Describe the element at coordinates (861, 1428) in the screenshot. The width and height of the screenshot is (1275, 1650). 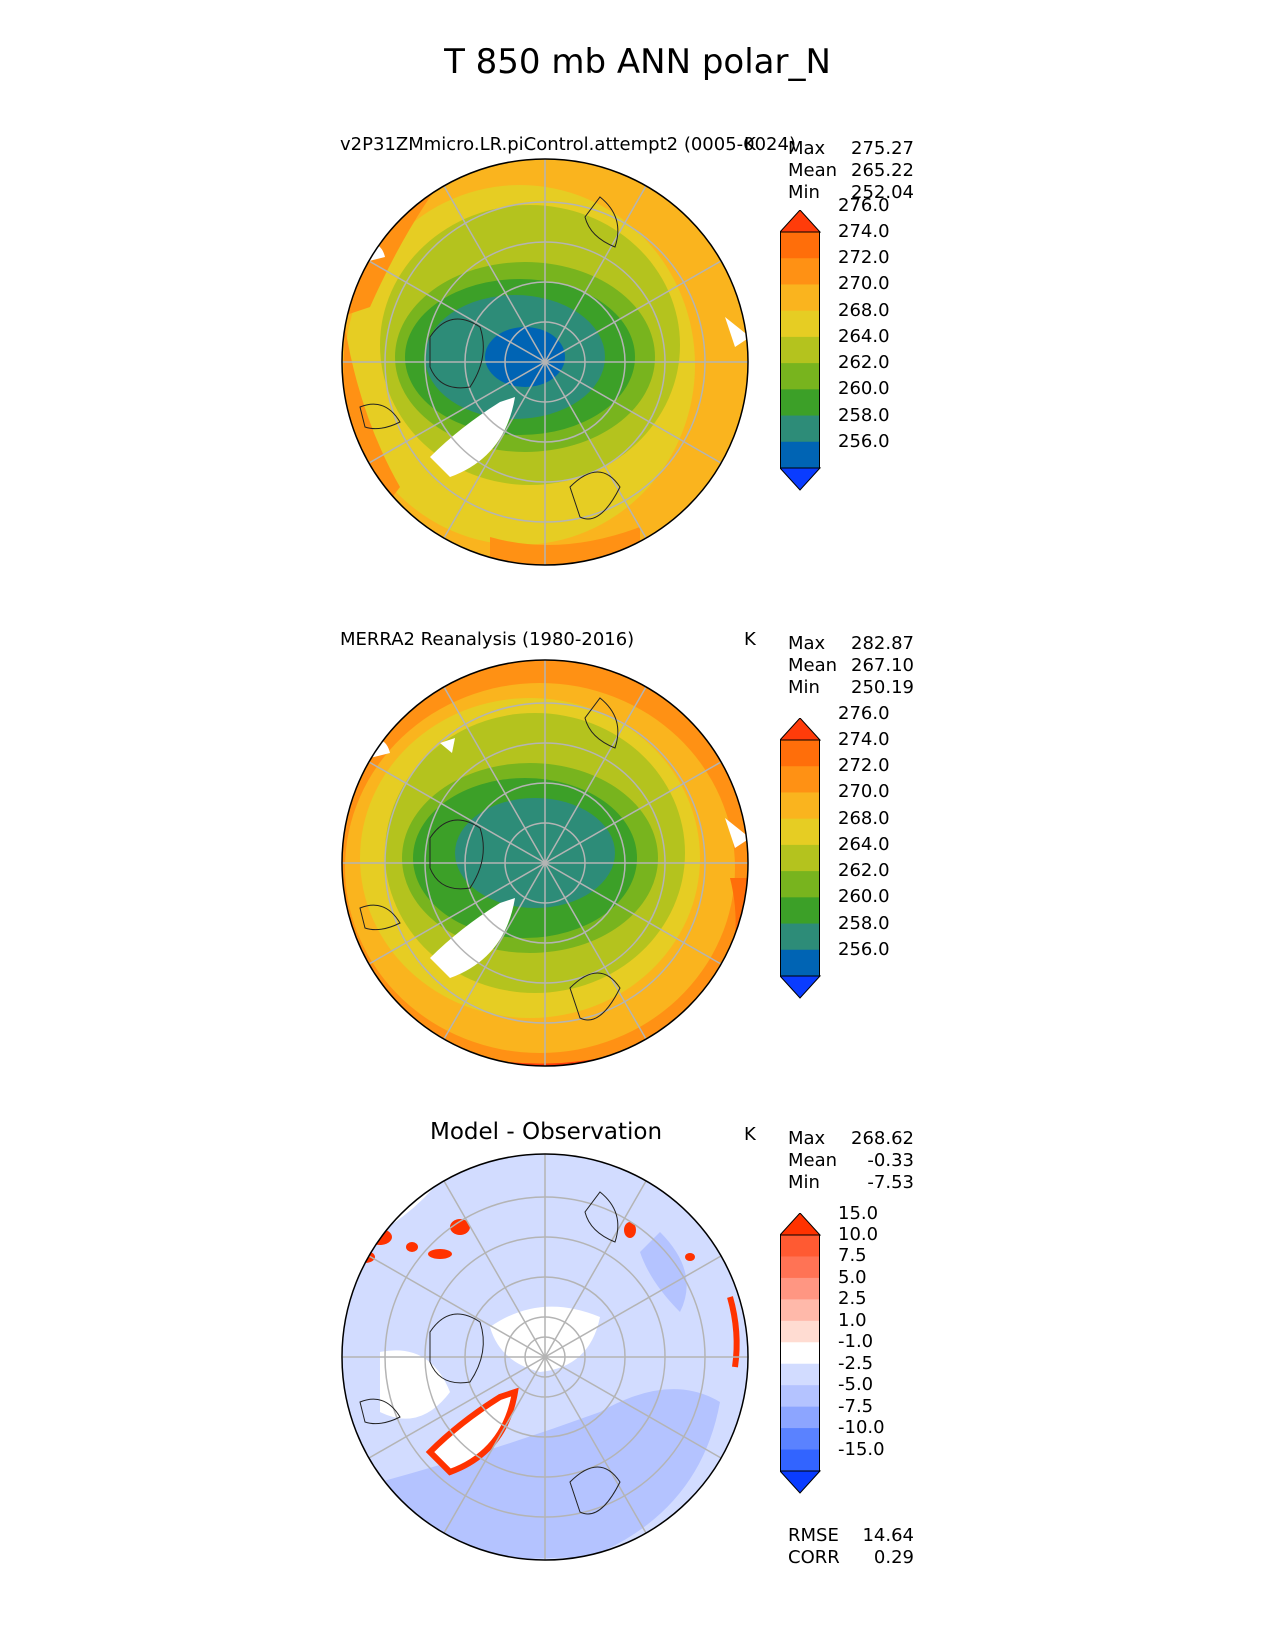
I see `colorbar-tick-label: -10.0` at that location.